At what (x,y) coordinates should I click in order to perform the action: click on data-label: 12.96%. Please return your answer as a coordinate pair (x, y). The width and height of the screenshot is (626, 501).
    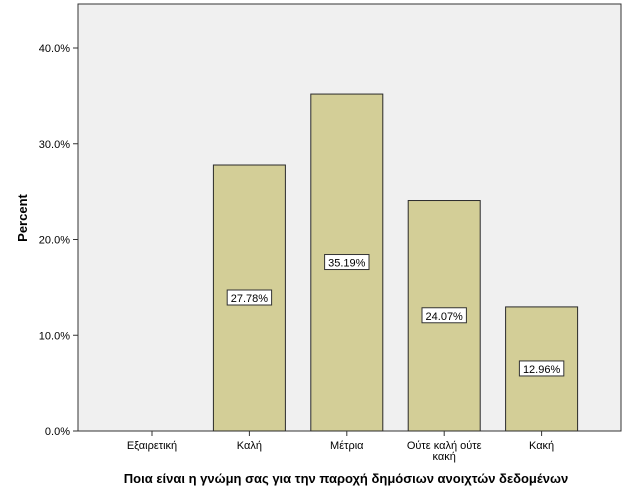
    Looking at the image, I should click on (542, 370).